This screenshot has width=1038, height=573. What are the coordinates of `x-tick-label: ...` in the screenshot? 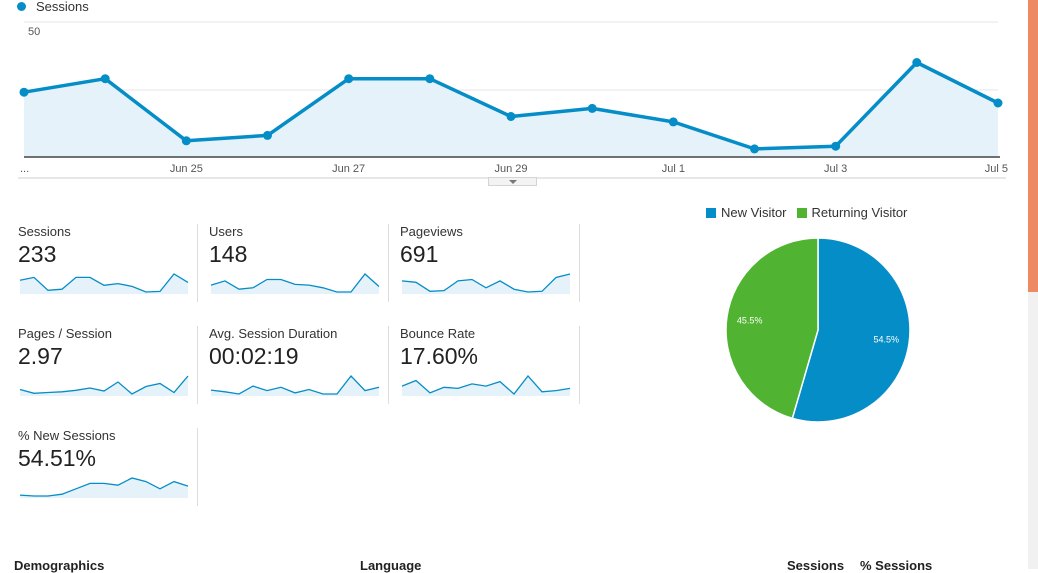 It's located at (24, 169).